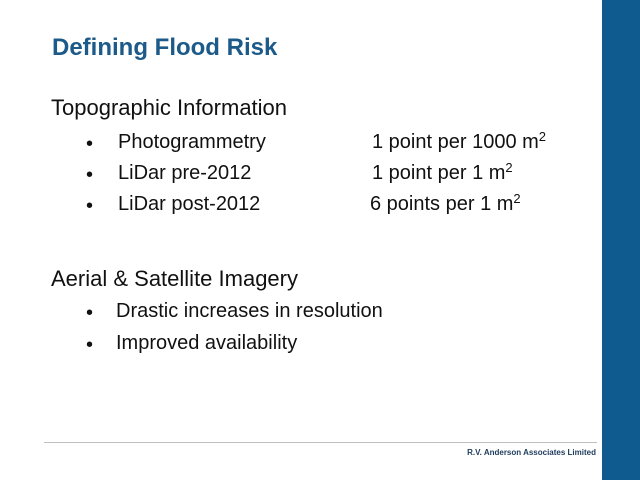  I want to click on bullet-value-photogrammetry: 1 point per 1000 m2, so click(459, 141).